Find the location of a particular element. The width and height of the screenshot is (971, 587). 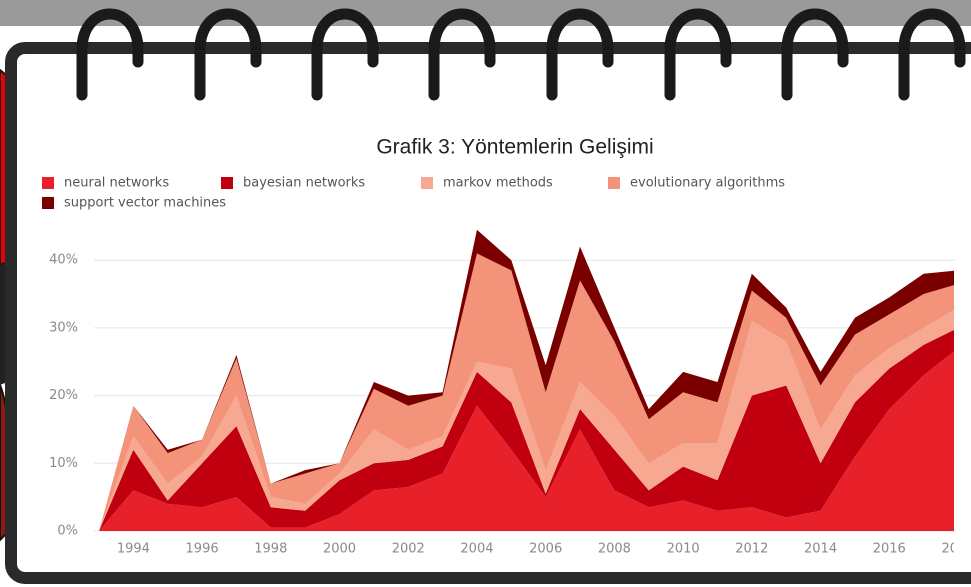

x-tick-label: 2004 is located at coordinates (476, 549).